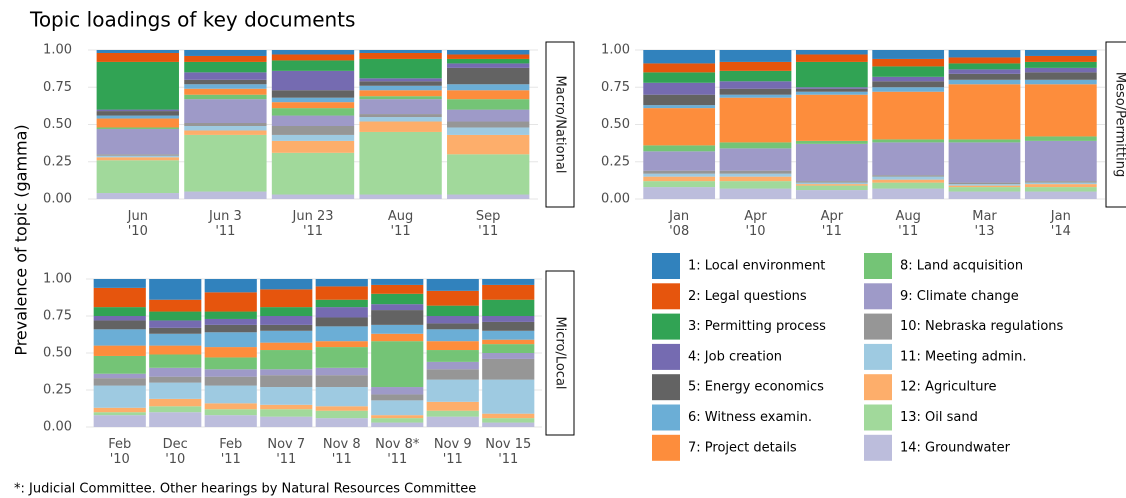 The image size is (1126, 498). What do you see at coordinates (948, 387) in the screenshot?
I see `legend-label: 12: Agriculture` at bounding box center [948, 387].